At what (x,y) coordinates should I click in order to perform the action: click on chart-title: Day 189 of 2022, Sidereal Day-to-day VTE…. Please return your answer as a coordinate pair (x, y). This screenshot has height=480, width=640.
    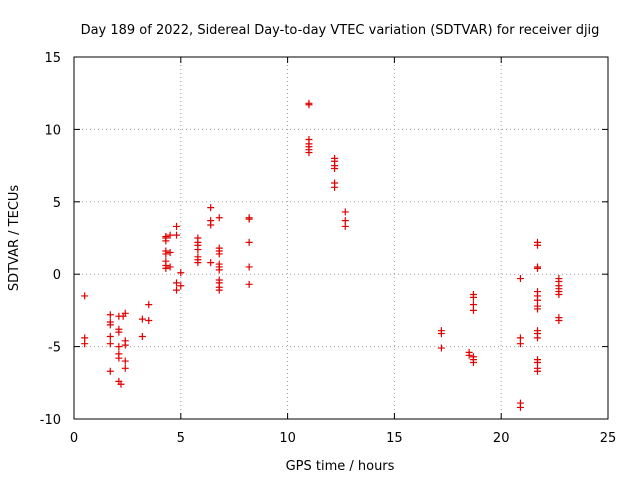
    Looking at the image, I should click on (340, 30).